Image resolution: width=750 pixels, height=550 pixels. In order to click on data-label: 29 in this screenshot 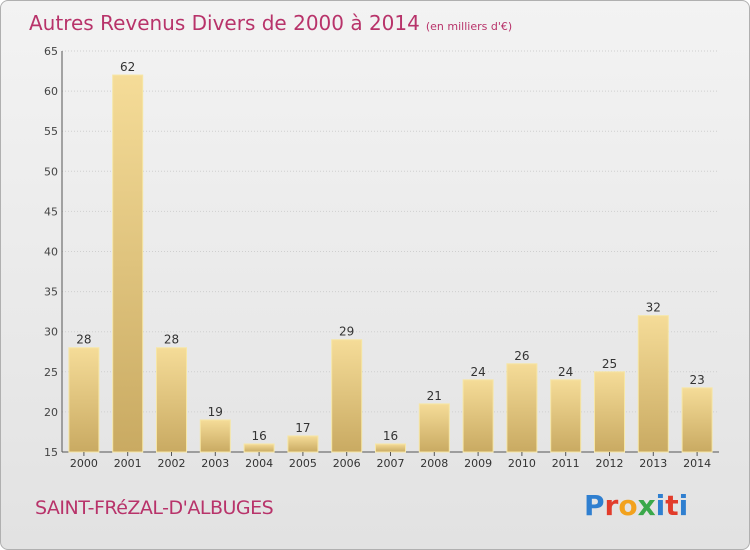, I will do `click(346, 332)`.